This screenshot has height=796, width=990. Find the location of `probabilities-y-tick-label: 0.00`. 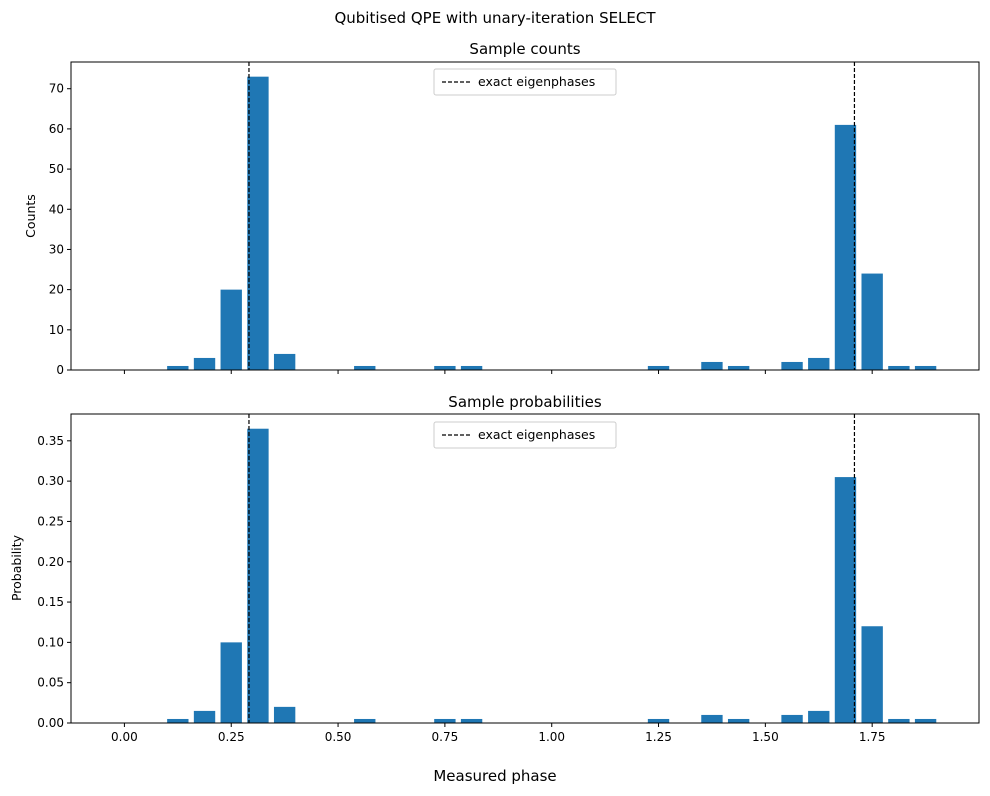

probabilities-y-tick-label: 0.00 is located at coordinates (50, 723).